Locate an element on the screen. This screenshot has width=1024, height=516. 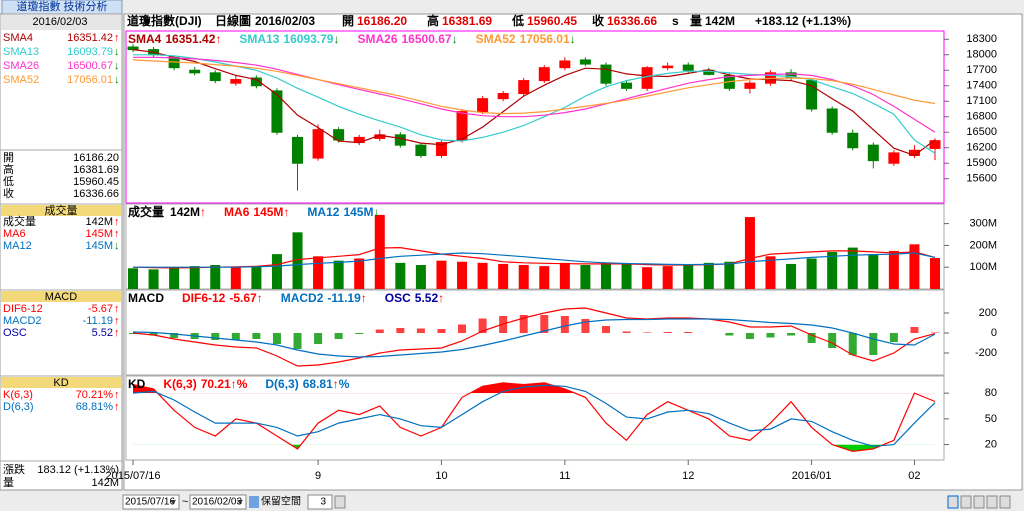
info-value: 70.21% is located at coordinates (95, 395).